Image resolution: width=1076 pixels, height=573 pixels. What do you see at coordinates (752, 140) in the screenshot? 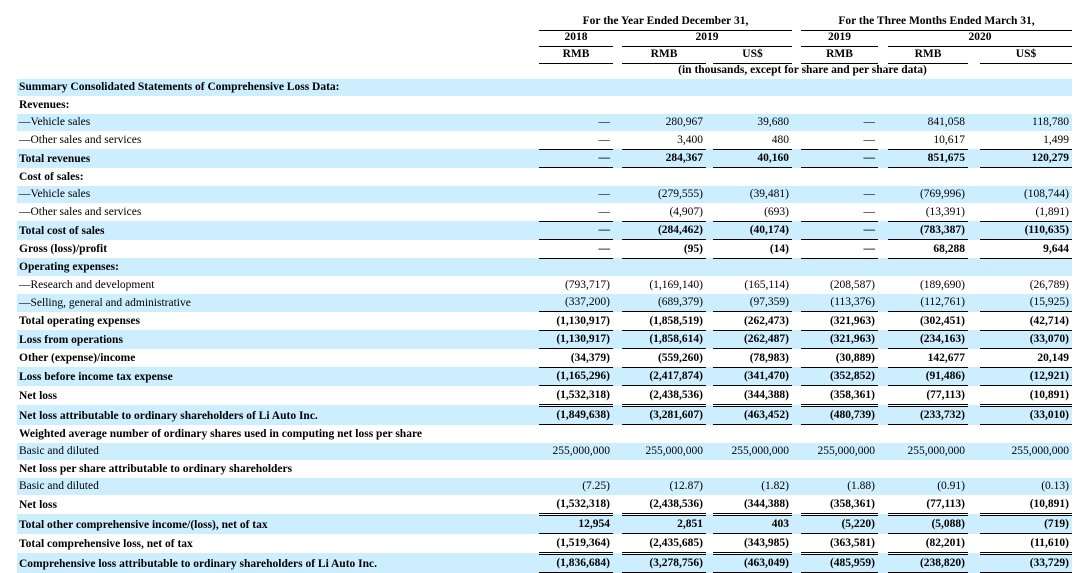
I see `value-cell: 480` at bounding box center [752, 140].